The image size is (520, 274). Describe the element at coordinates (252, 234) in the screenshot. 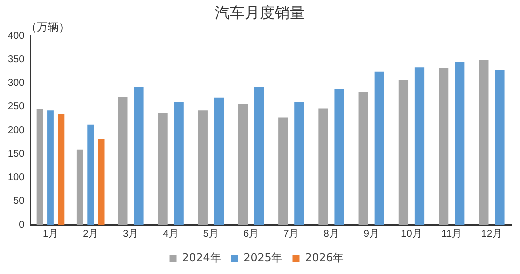

I see `x-tick-label: 6月` at that location.